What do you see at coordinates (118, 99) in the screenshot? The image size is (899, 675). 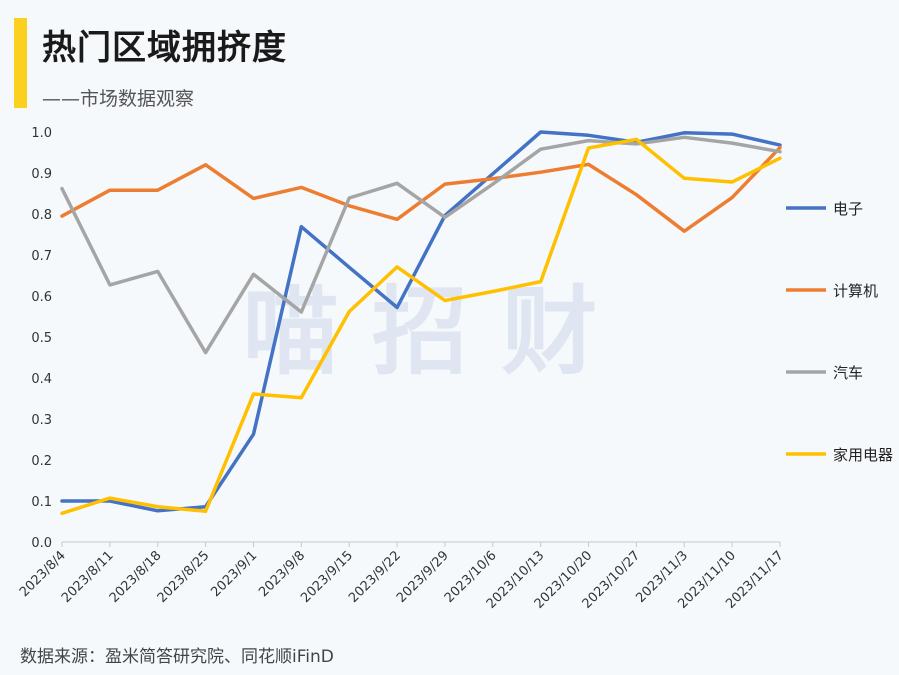 I see `chart-subtitle: ——市场数据观察` at bounding box center [118, 99].